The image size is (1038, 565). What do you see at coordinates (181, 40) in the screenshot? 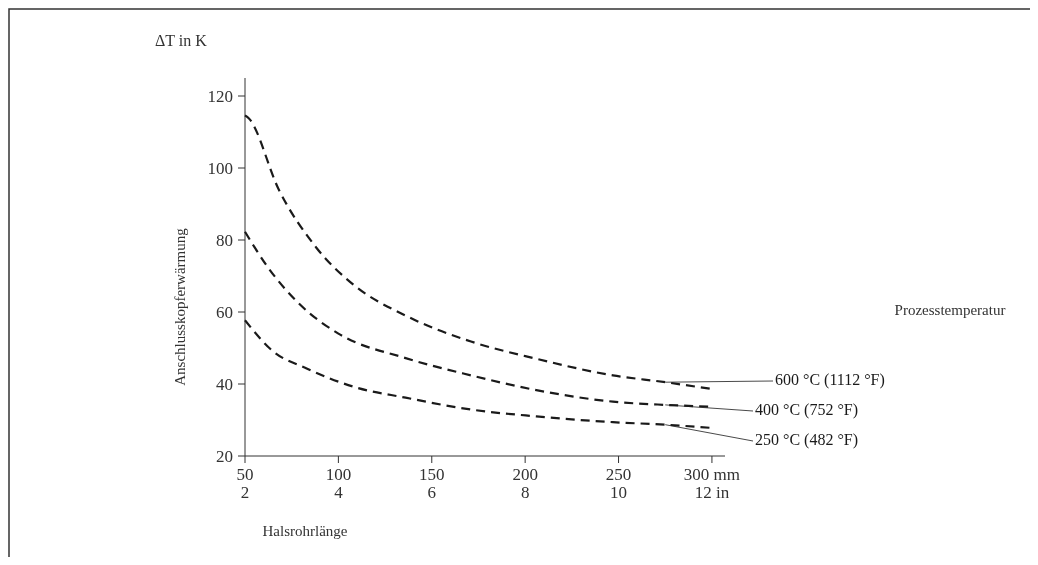
I see `text: ΔT in K` at bounding box center [181, 40].